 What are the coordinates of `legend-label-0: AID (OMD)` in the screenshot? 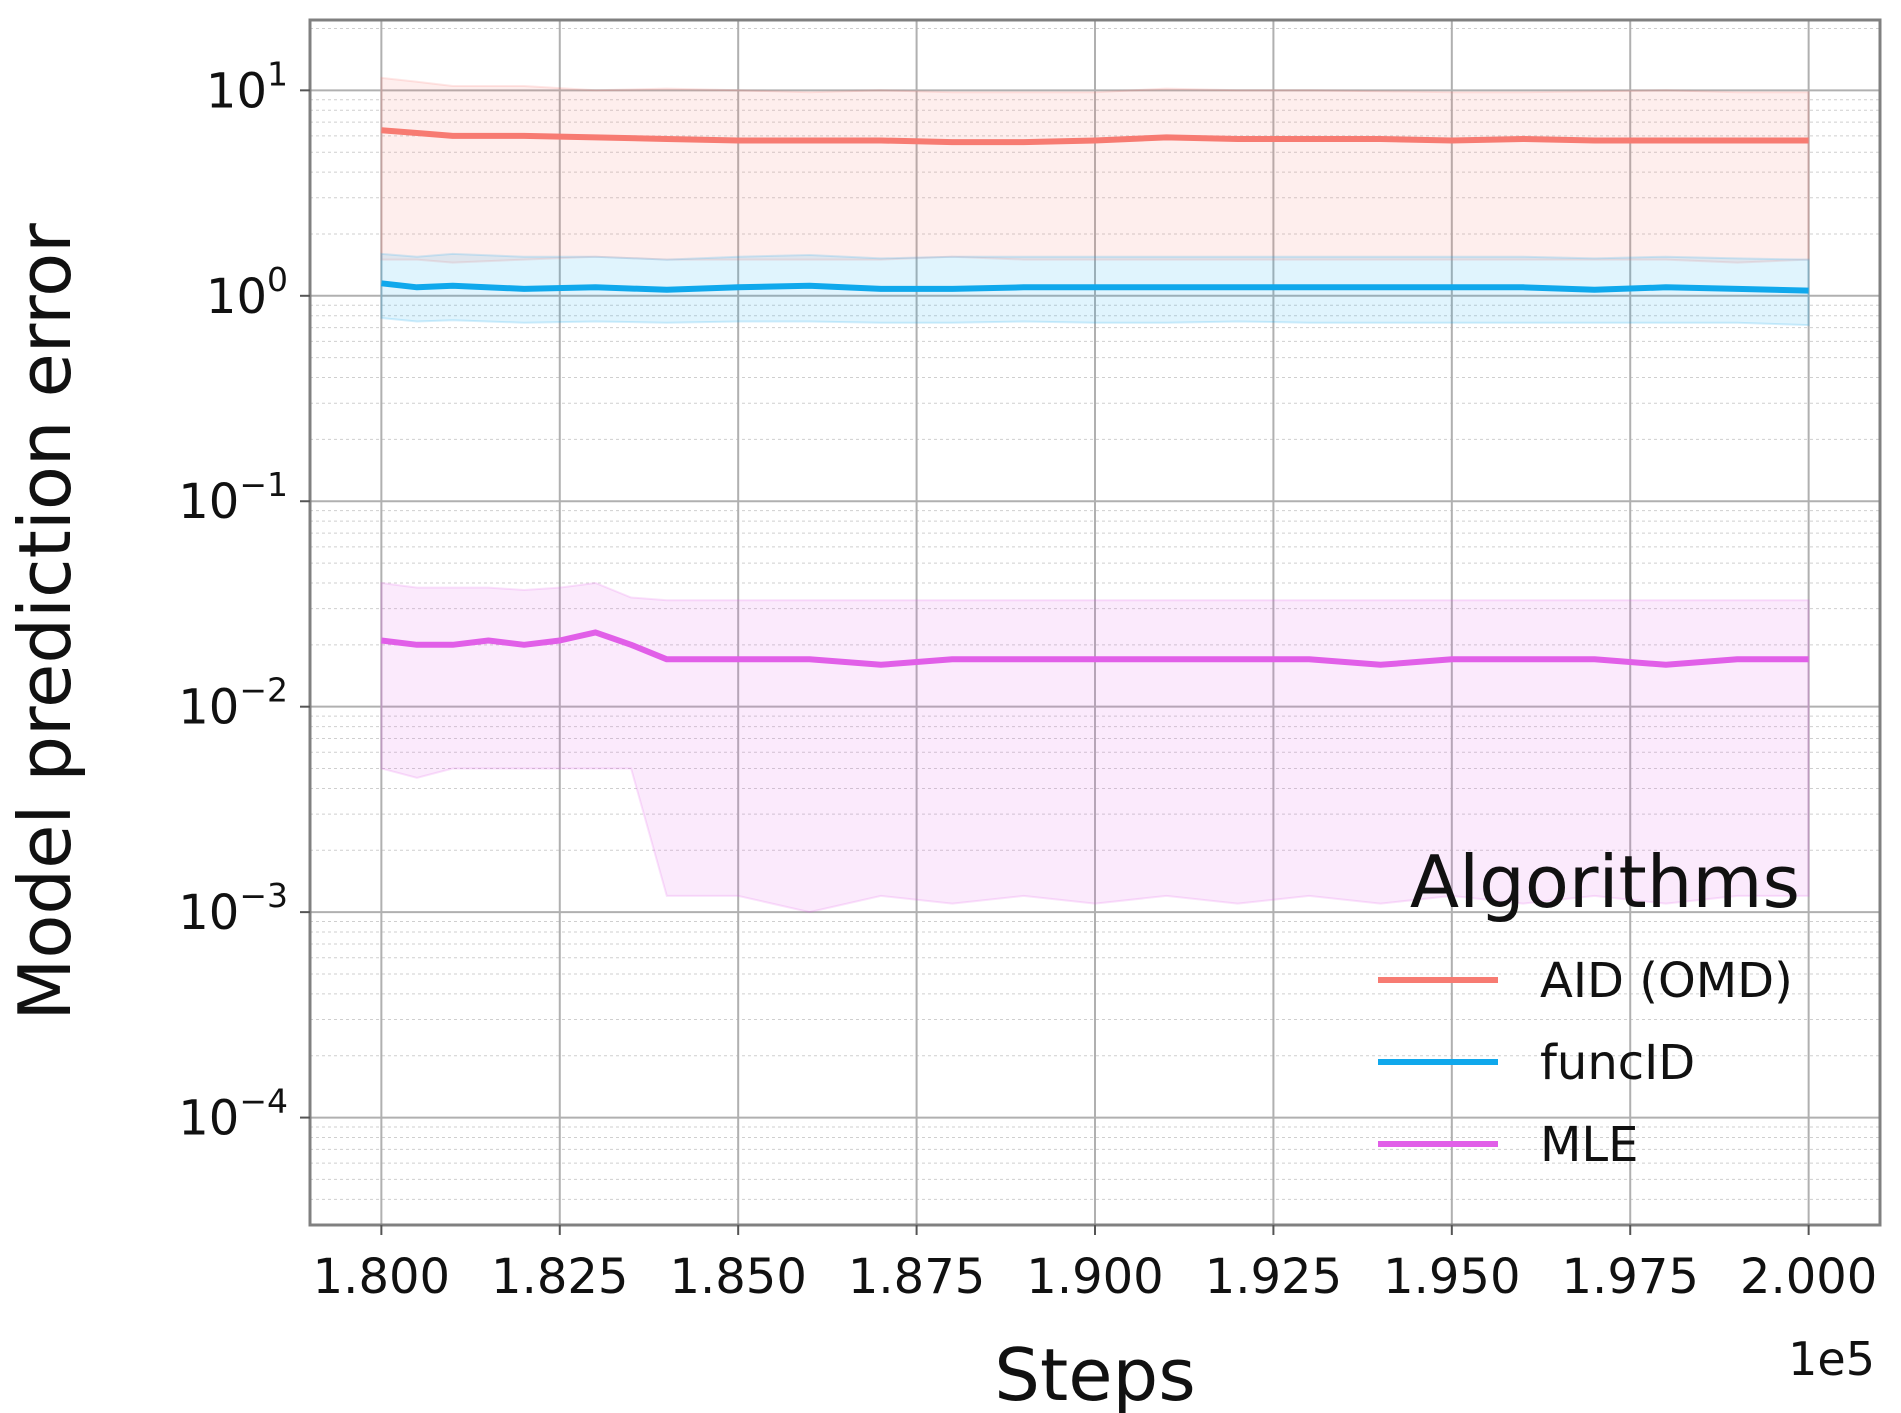 It's located at (1666, 981).